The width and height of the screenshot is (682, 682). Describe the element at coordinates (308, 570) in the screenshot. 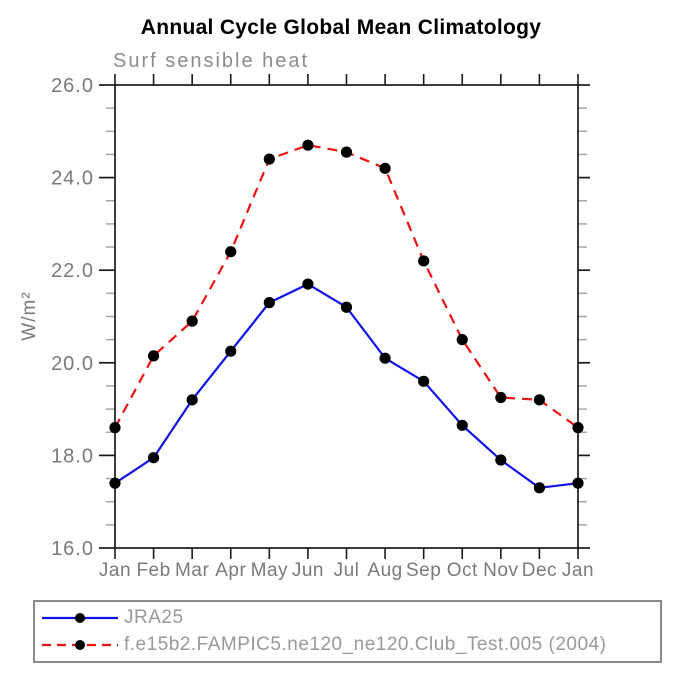

I see `x-axis-tick-label: Jun` at that location.